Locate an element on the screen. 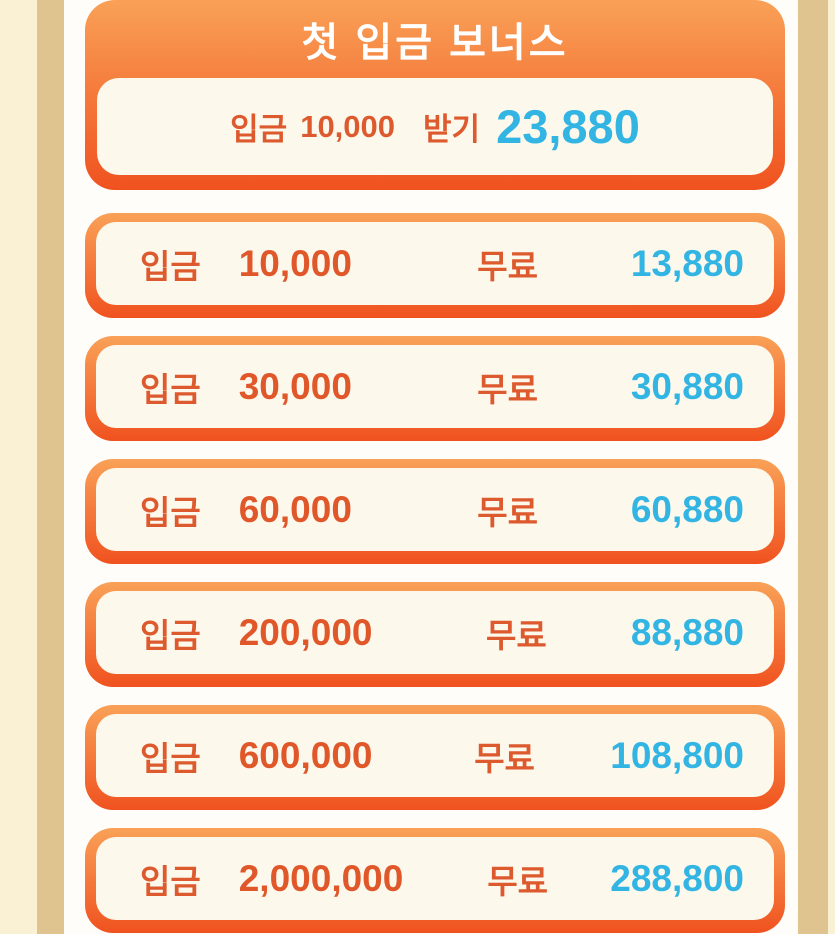 The width and height of the screenshot is (835, 934). bonus-amount: 30,880 is located at coordinates (687, 386).